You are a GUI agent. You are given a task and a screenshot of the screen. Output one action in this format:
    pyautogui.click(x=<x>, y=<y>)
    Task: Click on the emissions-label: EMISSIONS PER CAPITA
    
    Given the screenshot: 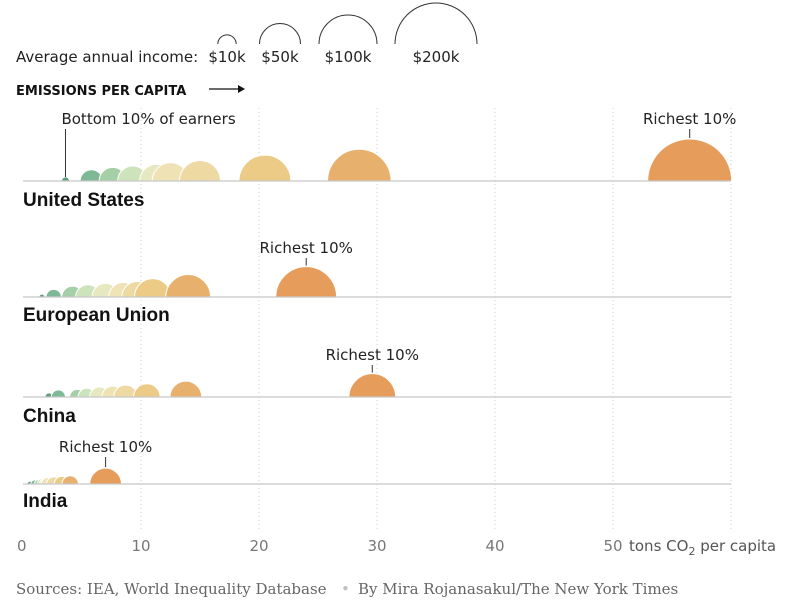 What is the action you would take?
    pyautogui.click(x=101, y=91)
    